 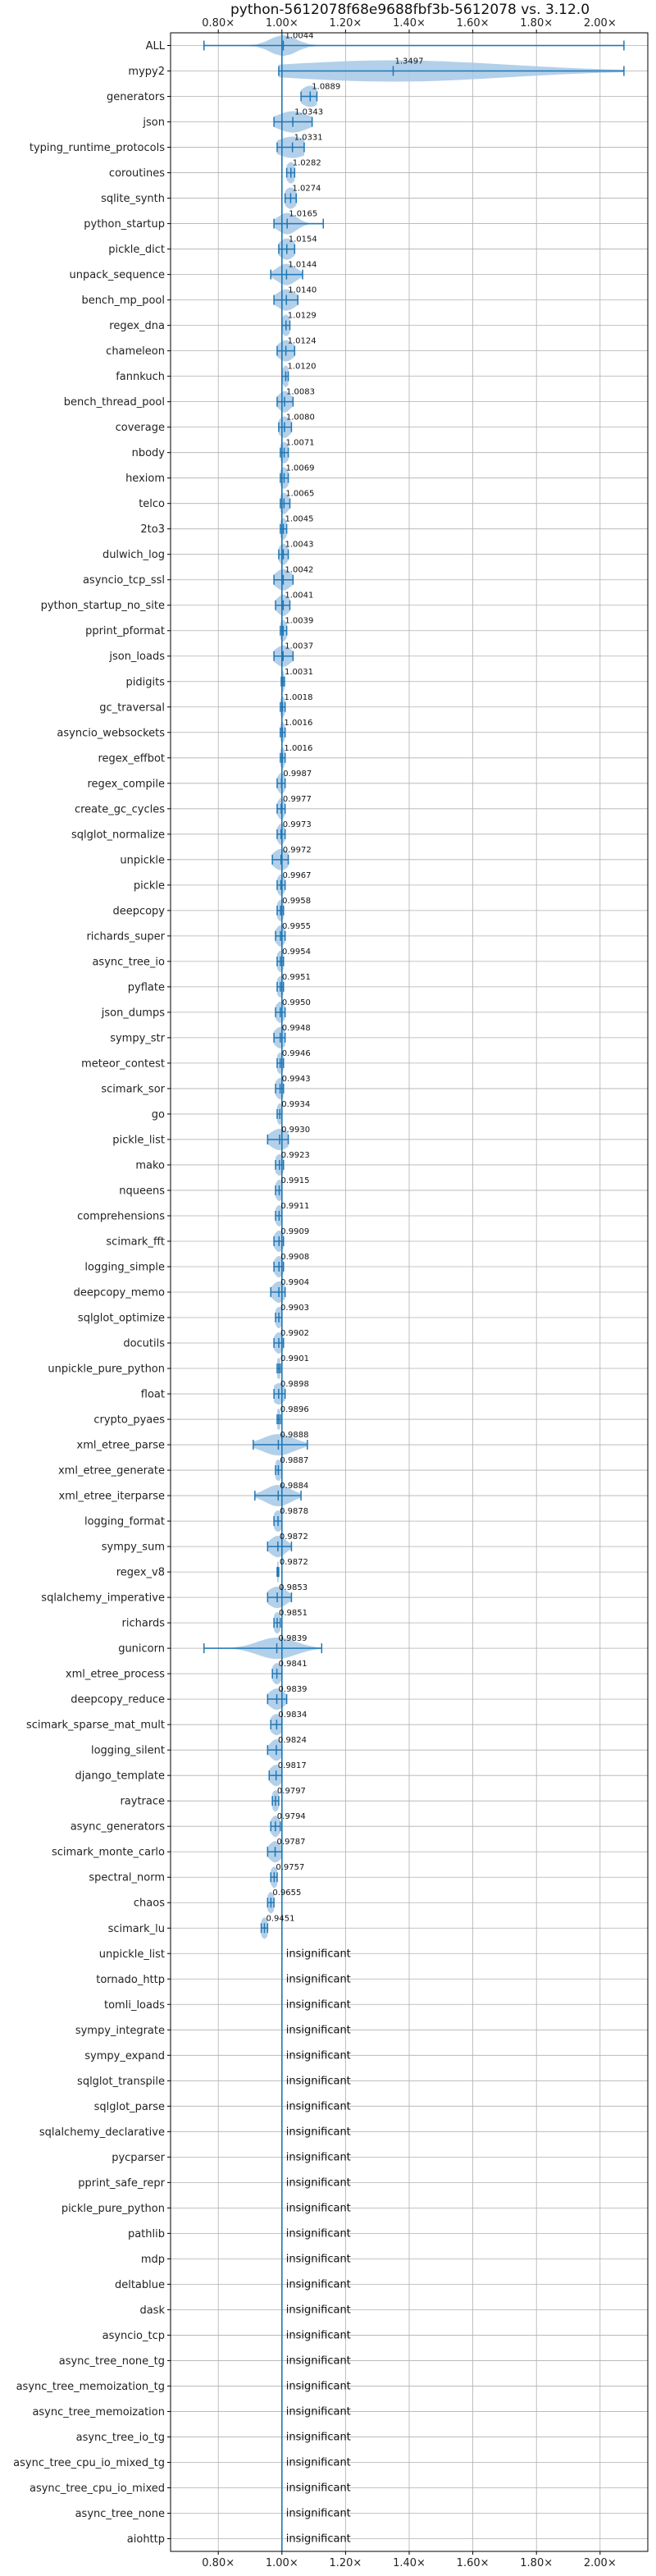 I want to click on benchmark-label: meteor_contest, so click(x=123, y=1063).